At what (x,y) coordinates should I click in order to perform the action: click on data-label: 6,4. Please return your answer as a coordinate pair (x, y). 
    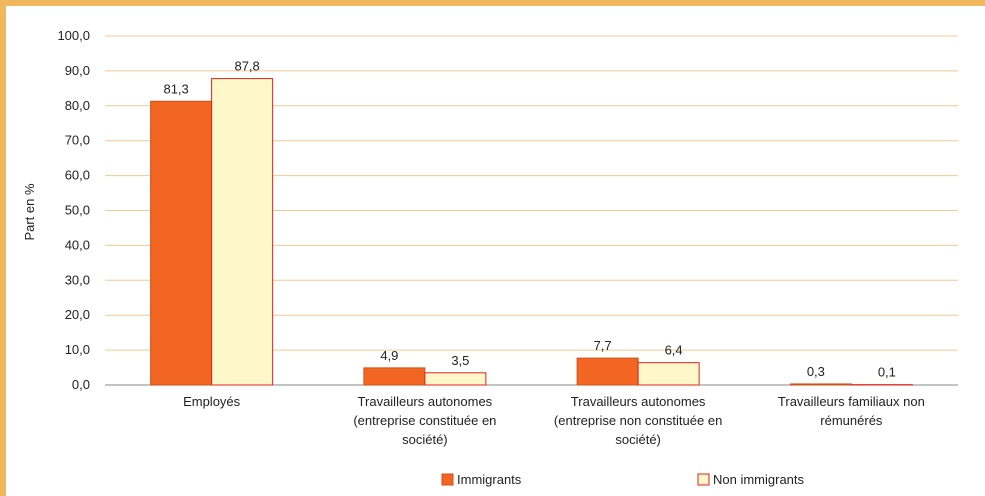
    Looking at the image, I should click on (674, 350).